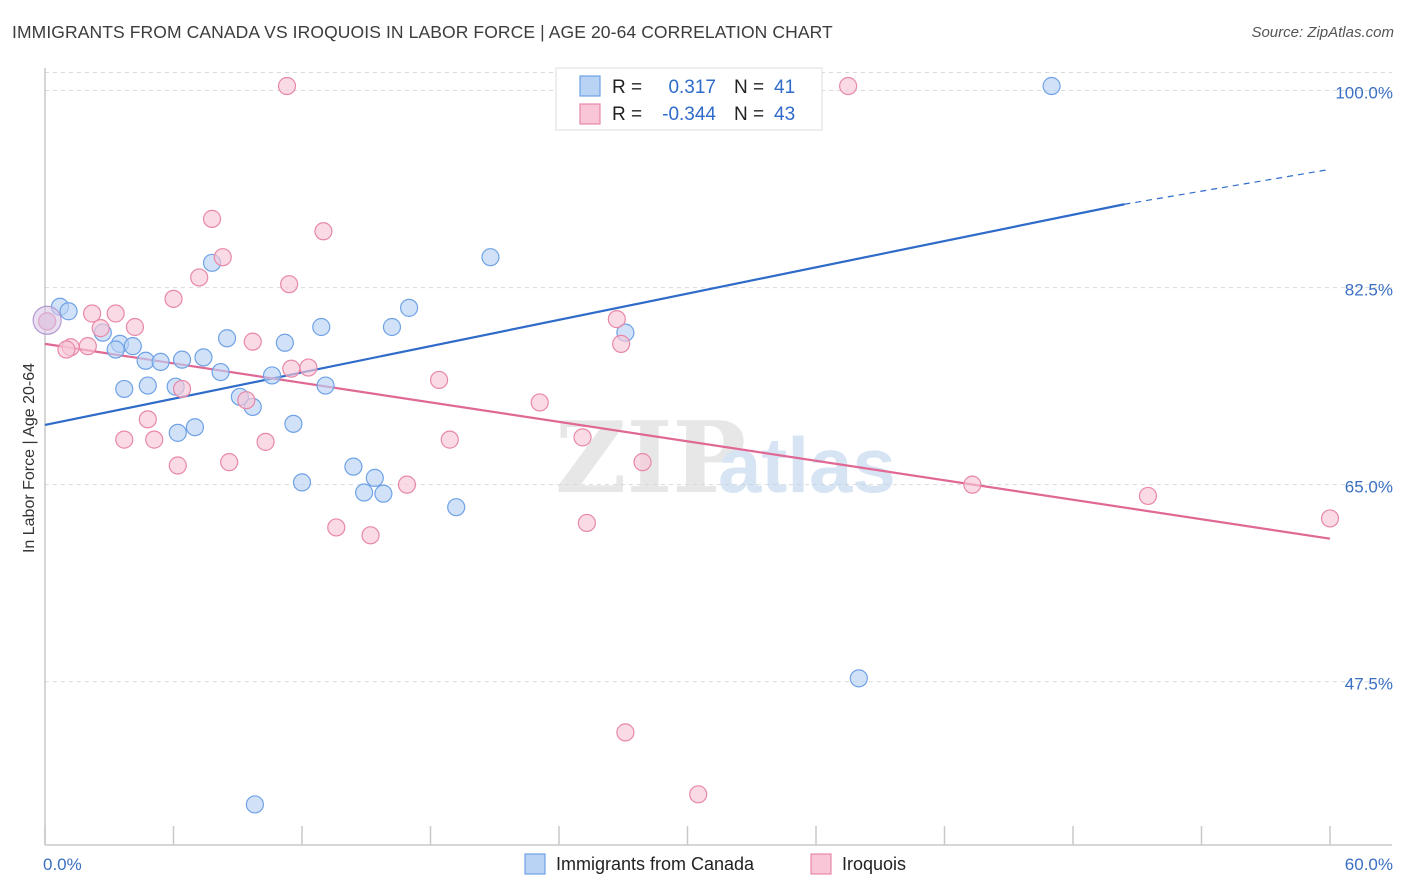  Describe the element at coordinates (62, 864) in the screenshot. I see `x-tick-label-min: 0.0%` at that location.